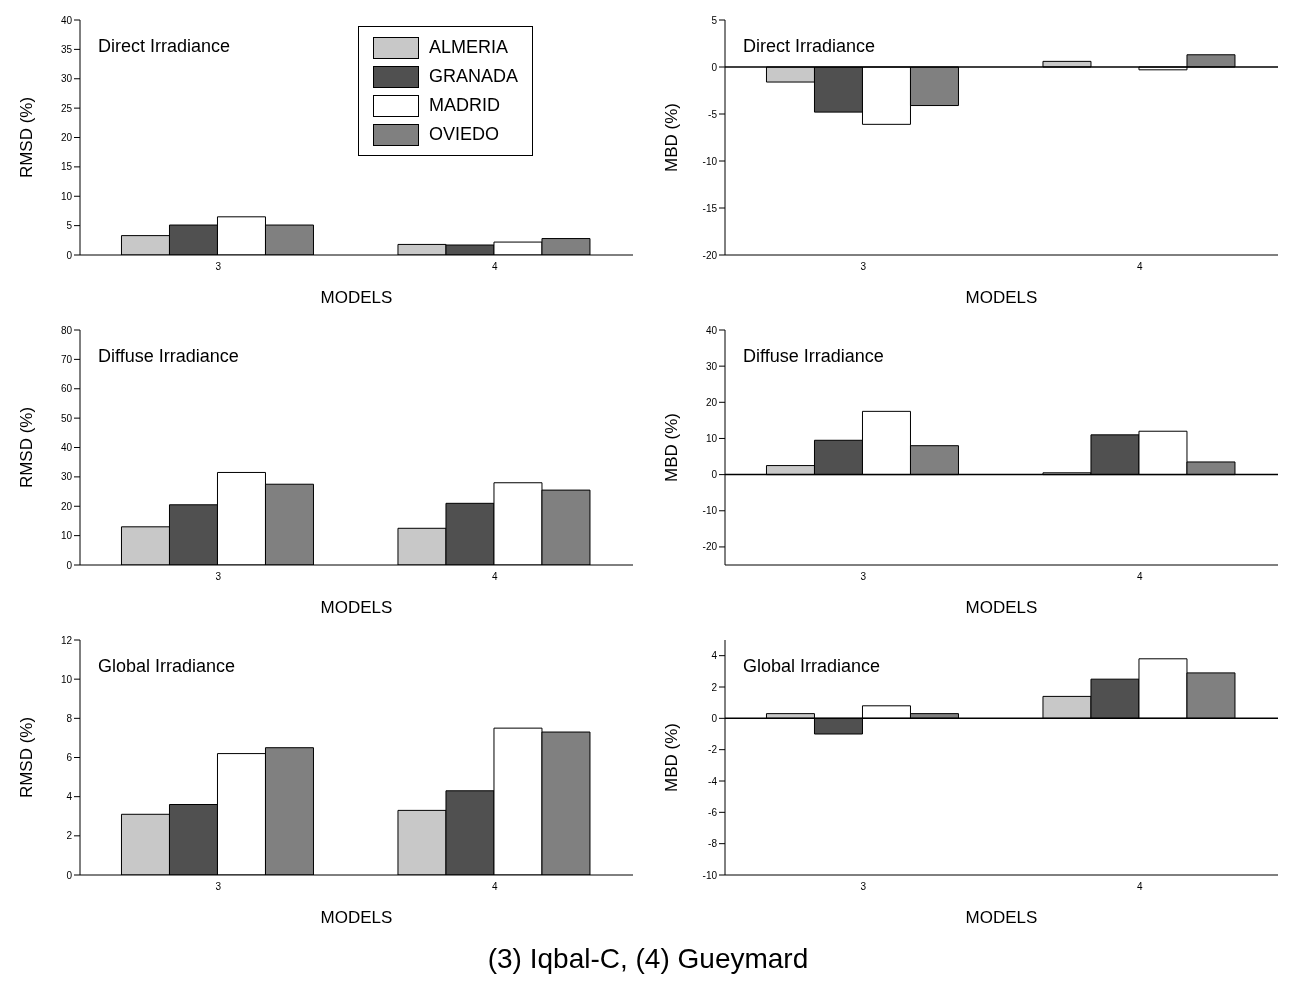 The height and width of the screenshot is (999, 1290). What do you see at coordinates (713, 781) in the screenshot?
I see `y-tick-label: -4` at bounding box center [713, 781].